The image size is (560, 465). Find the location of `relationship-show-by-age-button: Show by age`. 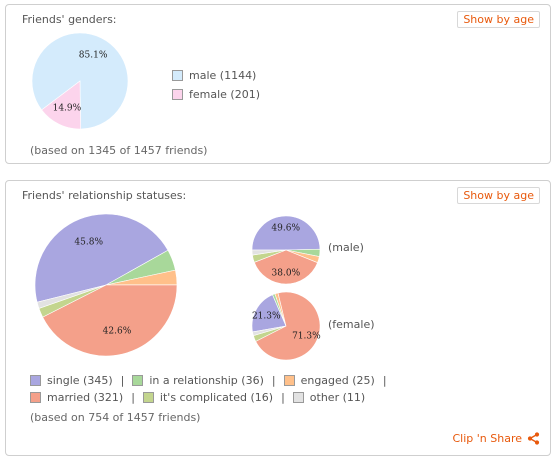

relationship-show-by-age-button: Show by age is located at coordinates (498, 195).